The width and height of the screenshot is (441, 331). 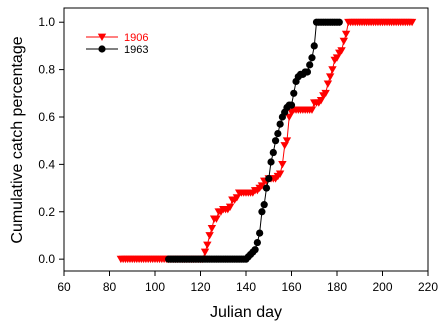 What do you see at coordinates (200, 287) in the screenshot?
I see `x-tick-label: 120` at bounding box center [200, 287].